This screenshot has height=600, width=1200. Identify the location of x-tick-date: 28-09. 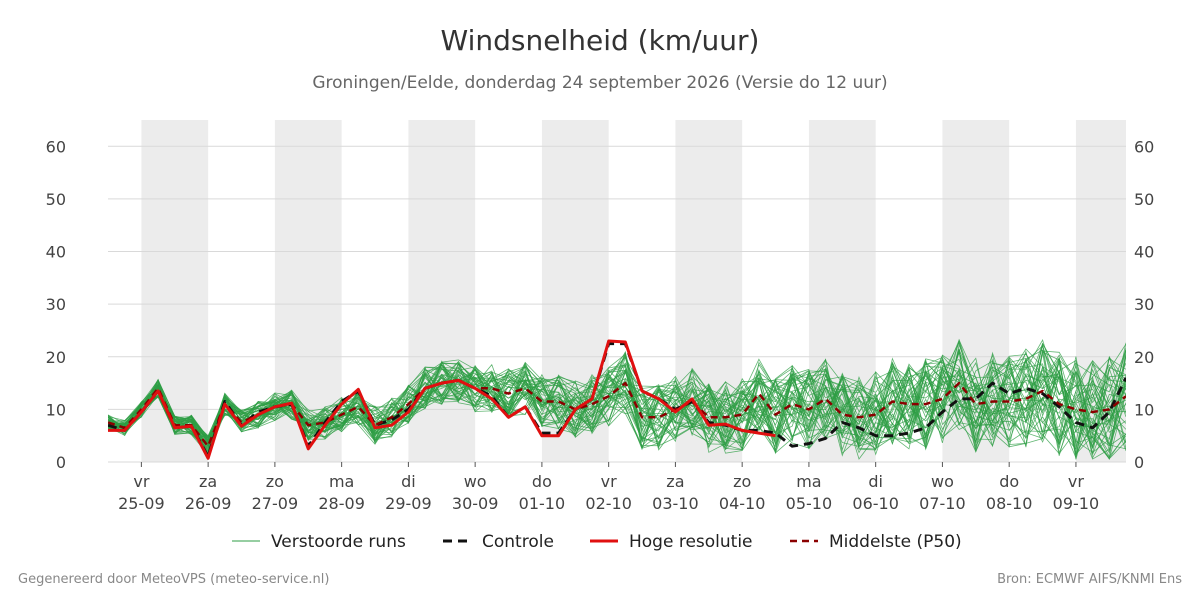
(341, 503).